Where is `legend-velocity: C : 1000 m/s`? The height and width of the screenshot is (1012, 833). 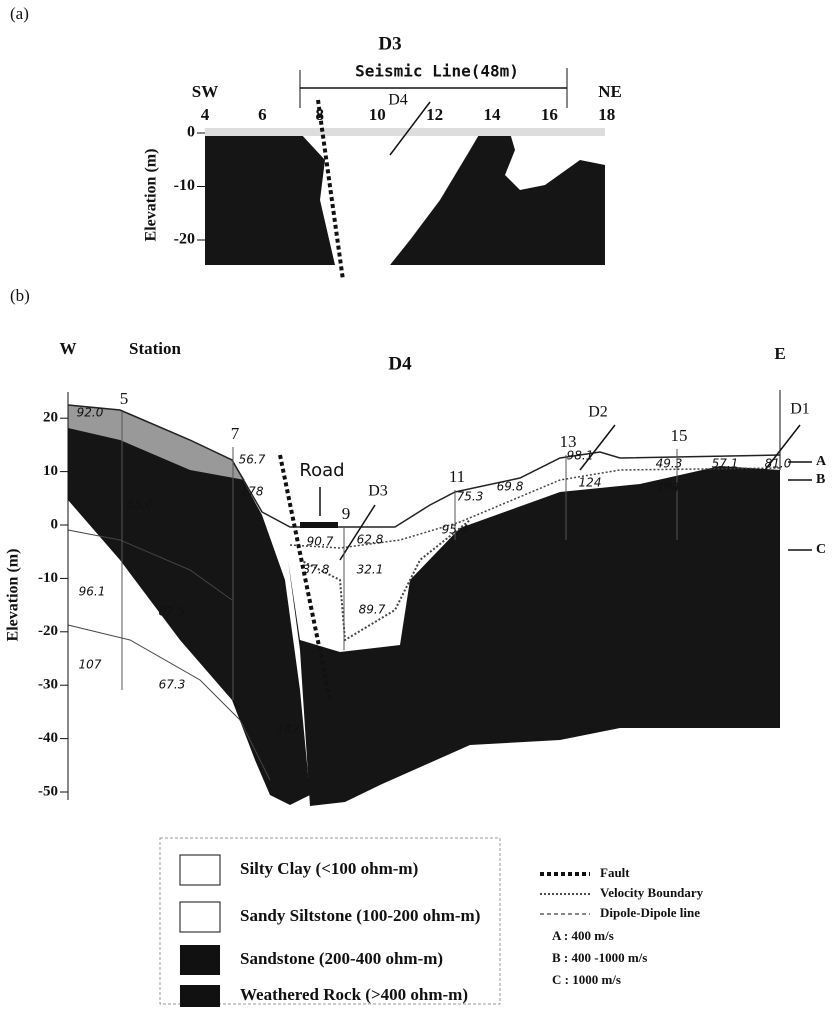
legend-velocity: C : 1000 m/s is located at coordinates (586, 979).